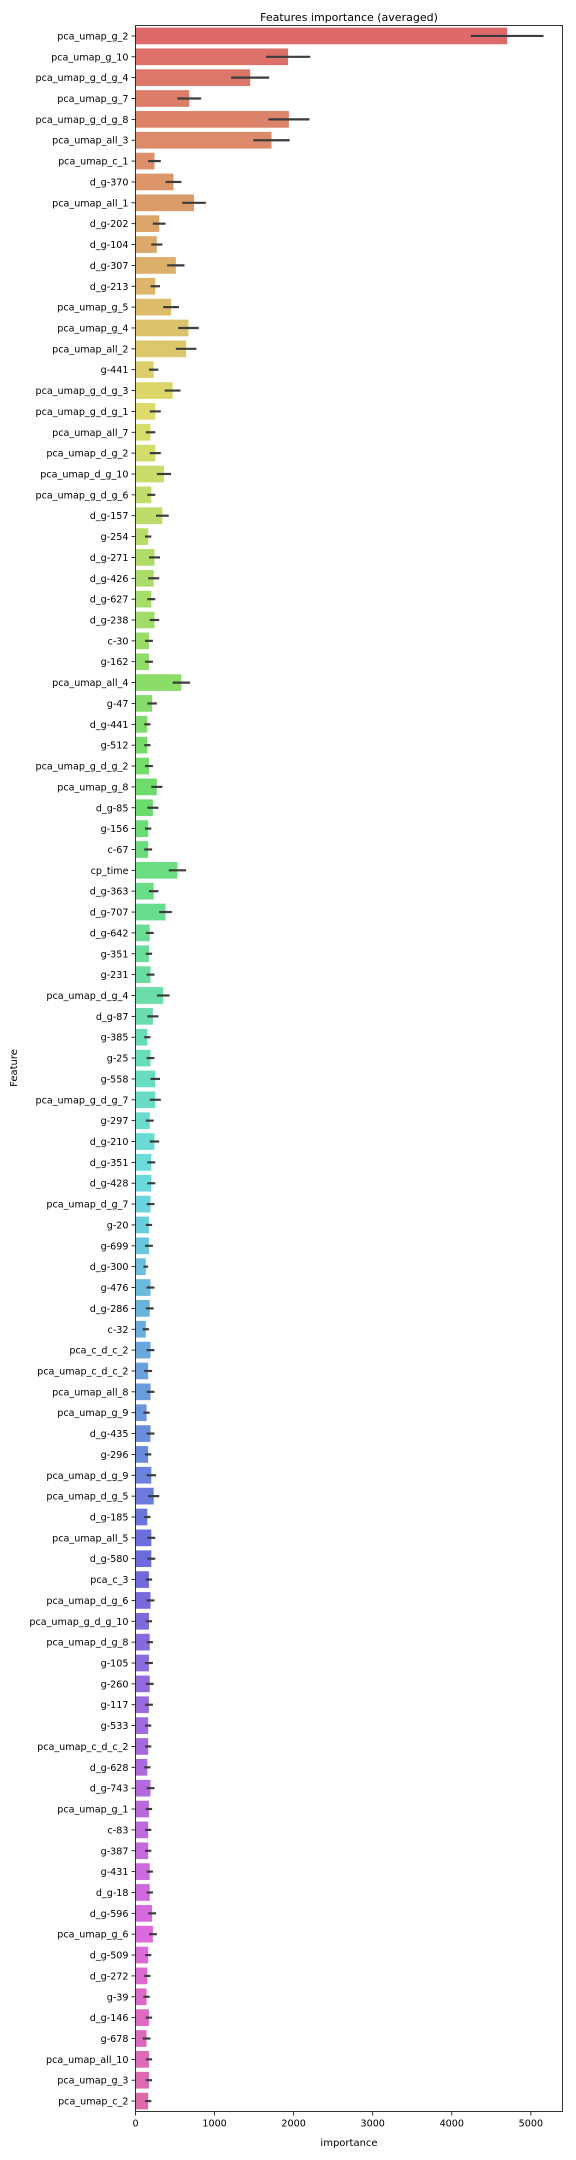  What do you see at coordinates (109, 1789) in the screenshot?
I see `y-tick-label: d_g-743` at bounding box center [109, 1789].